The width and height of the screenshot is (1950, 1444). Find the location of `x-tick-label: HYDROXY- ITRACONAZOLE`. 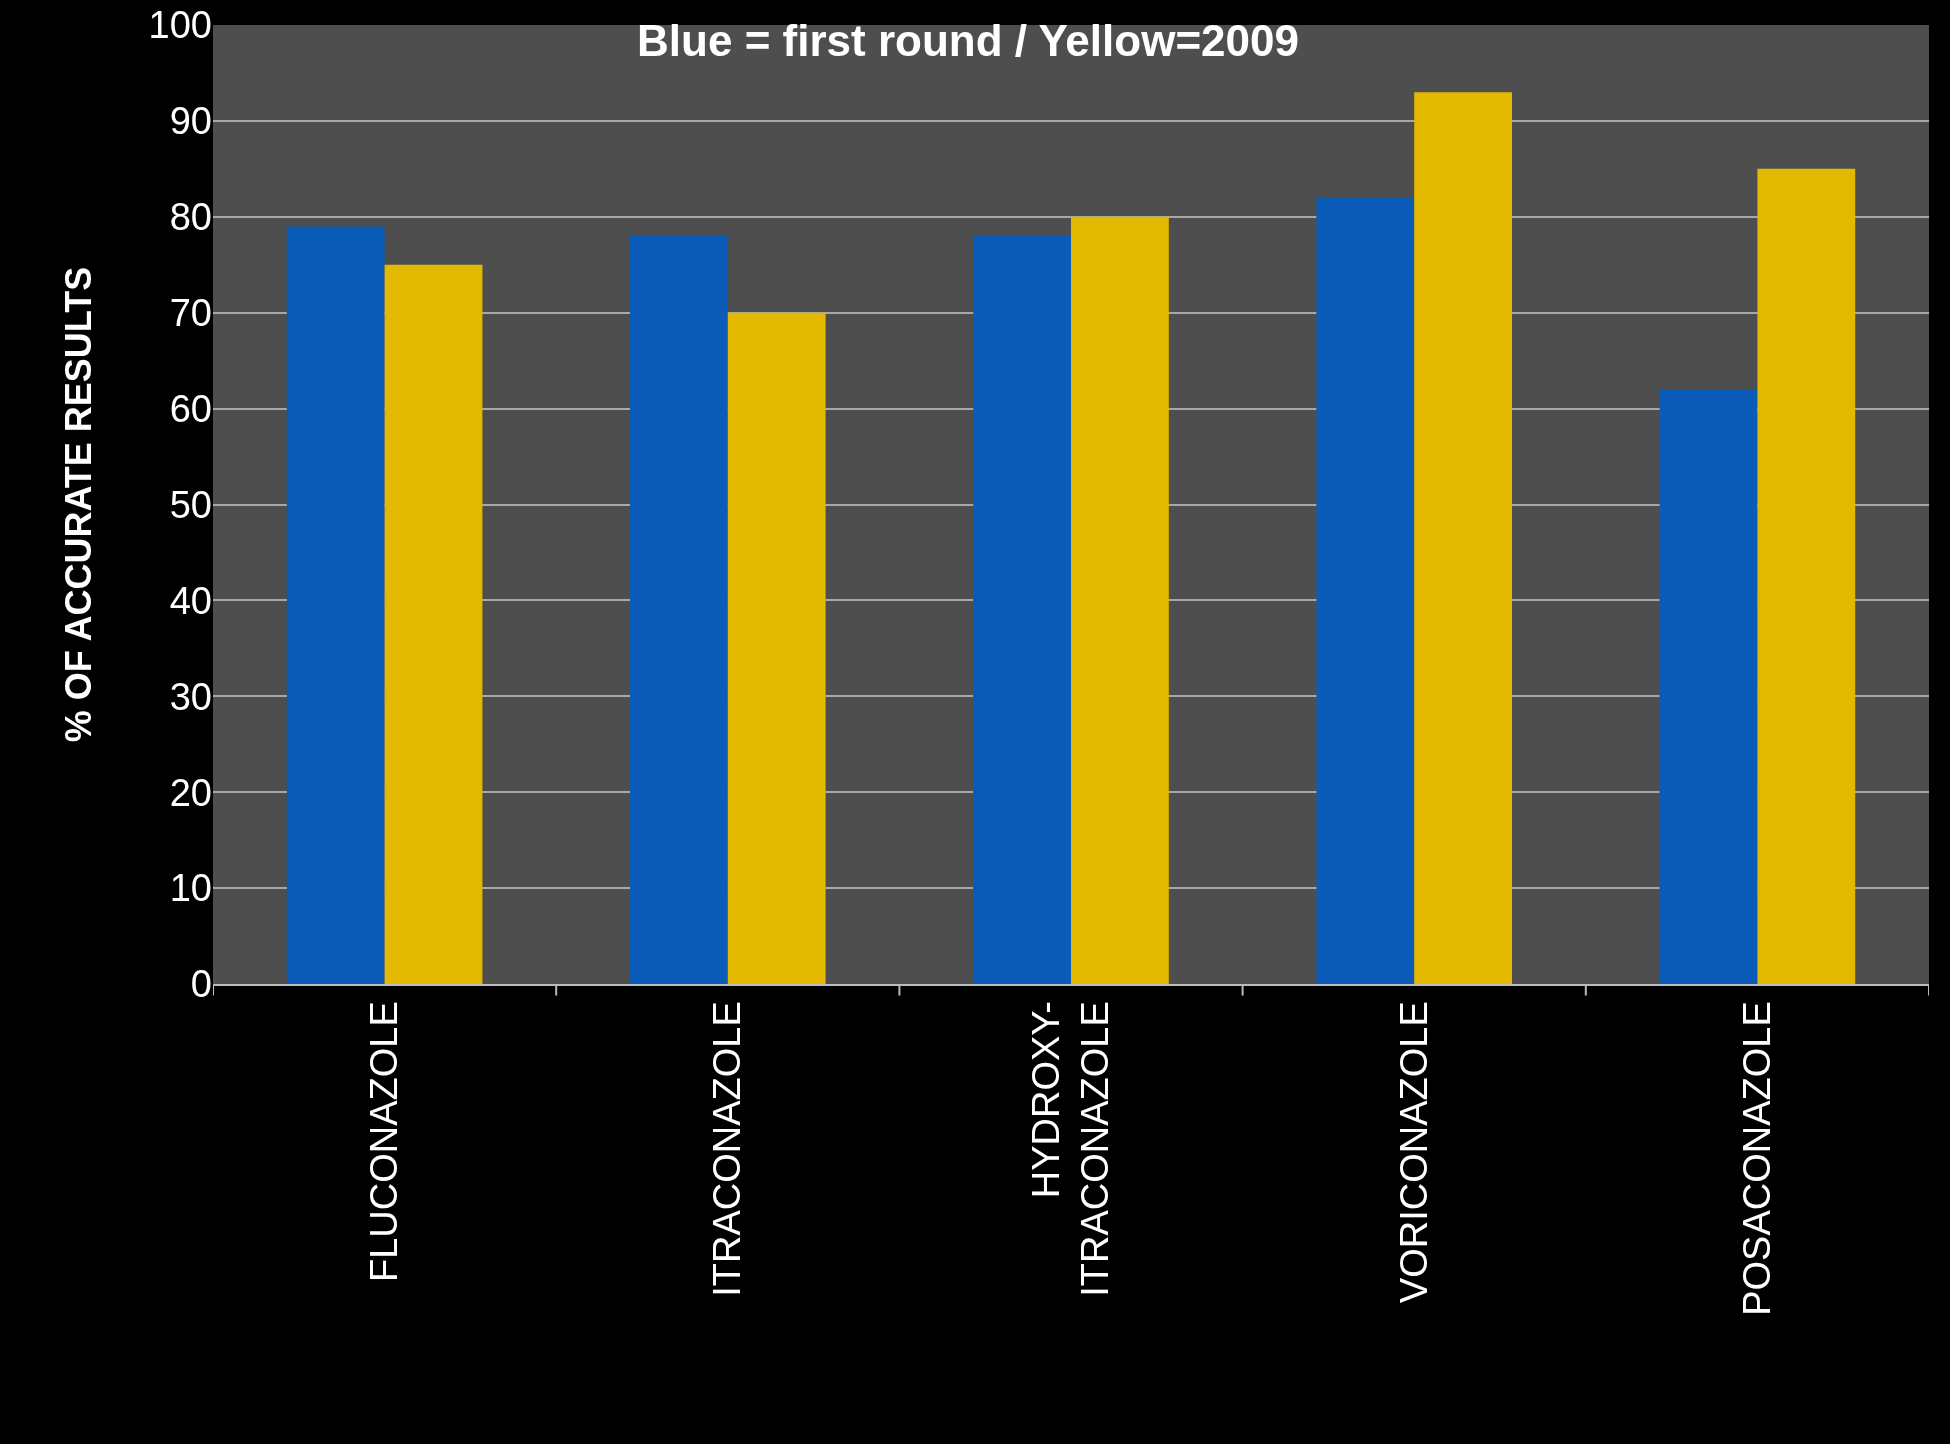

x-tick-label: HYDROXY- ITRACONAZOLE is located at coordinates (1070, 1149).